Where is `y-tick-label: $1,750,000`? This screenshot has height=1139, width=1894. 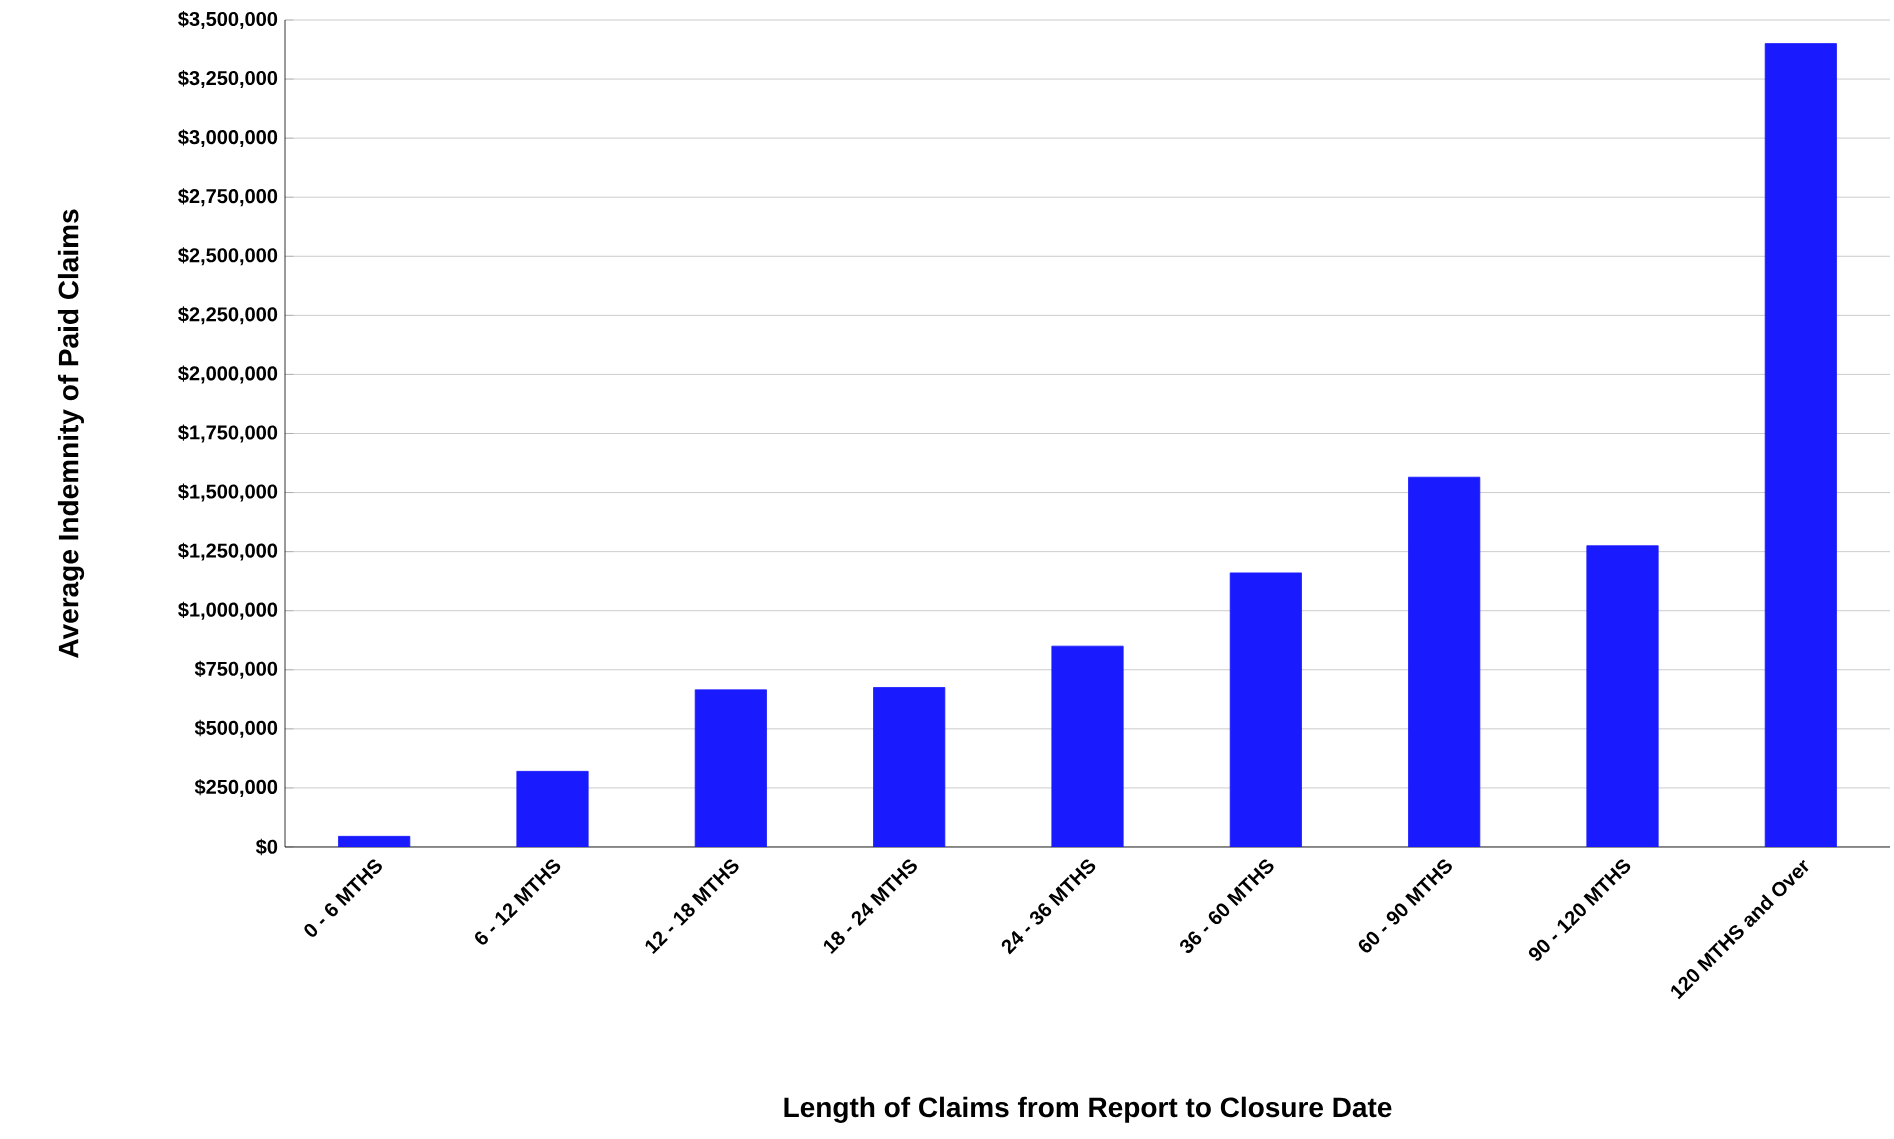 y-tick-label: $1,750,000 is located at coordinates (228, 433).